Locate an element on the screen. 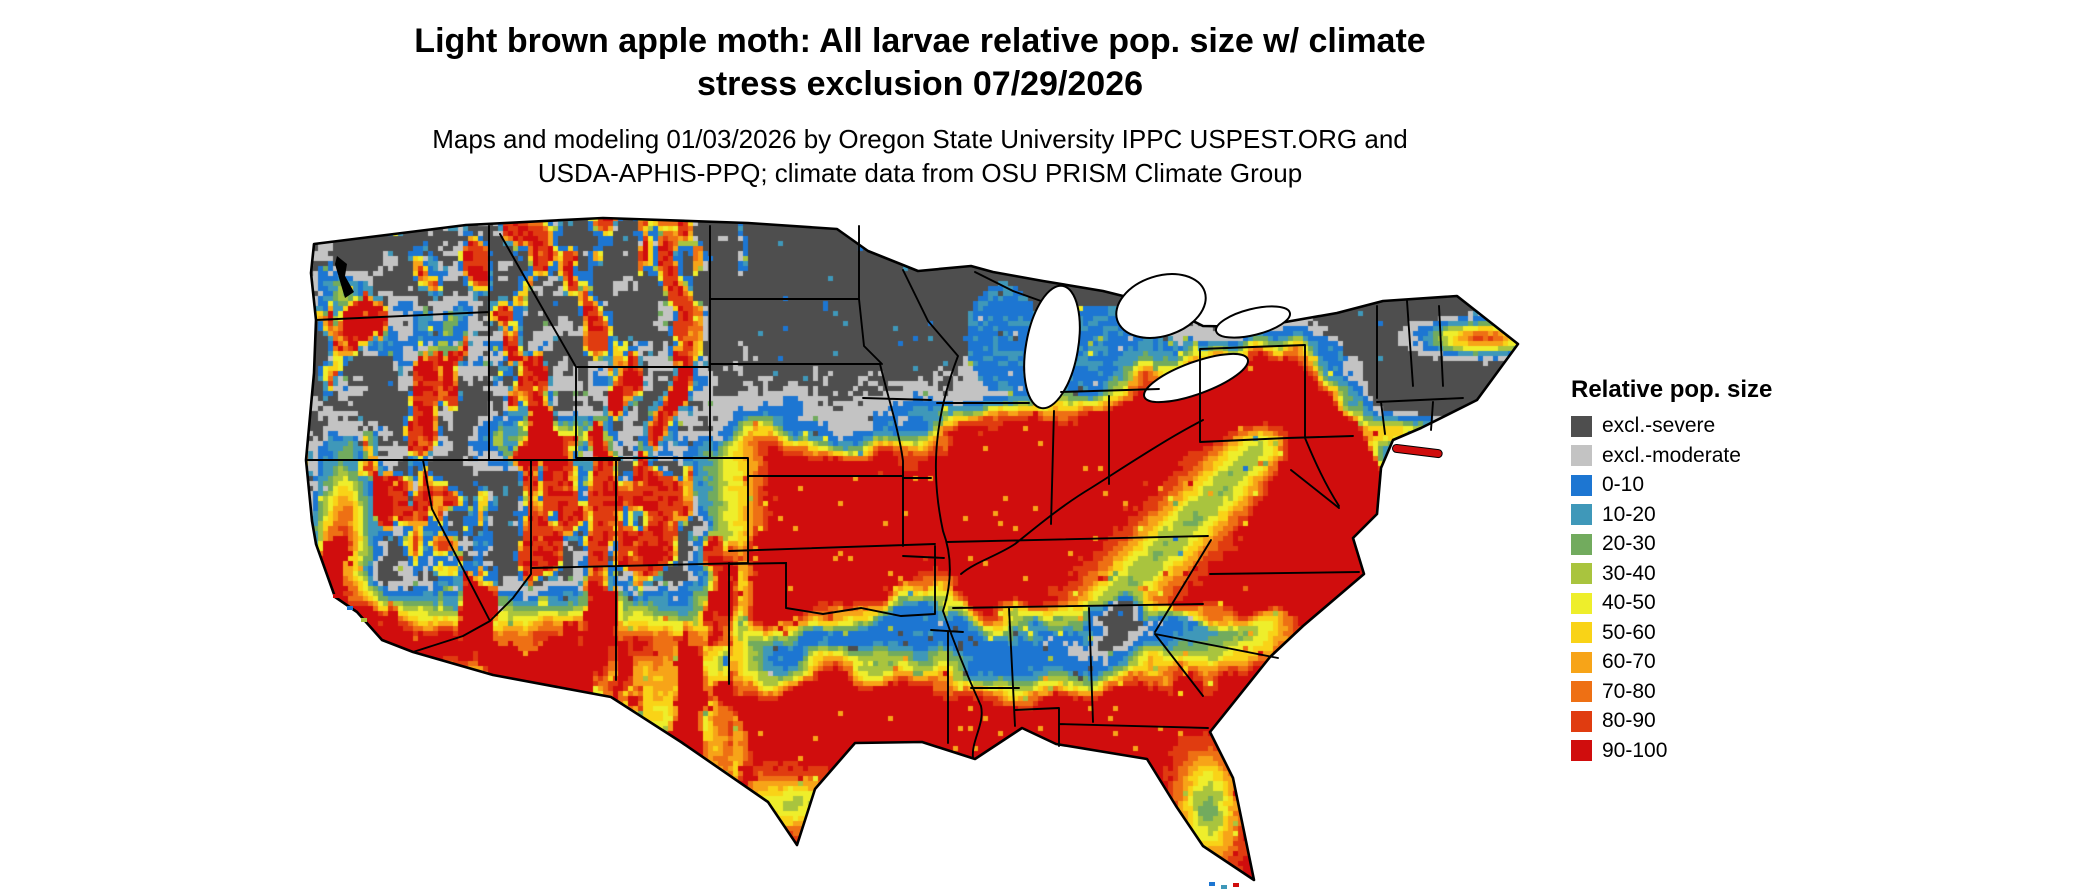  legend-label: 10-20 is located at coordinates (1629, 514).